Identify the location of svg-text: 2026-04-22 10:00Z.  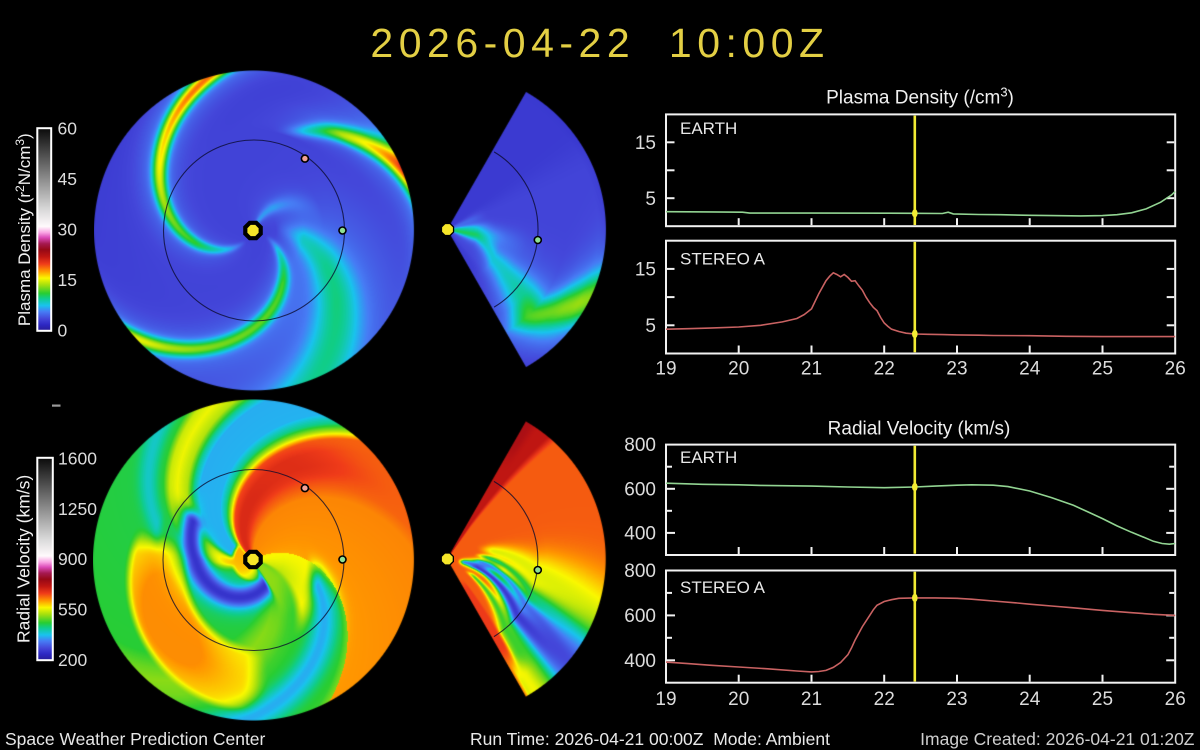
(599, 43).